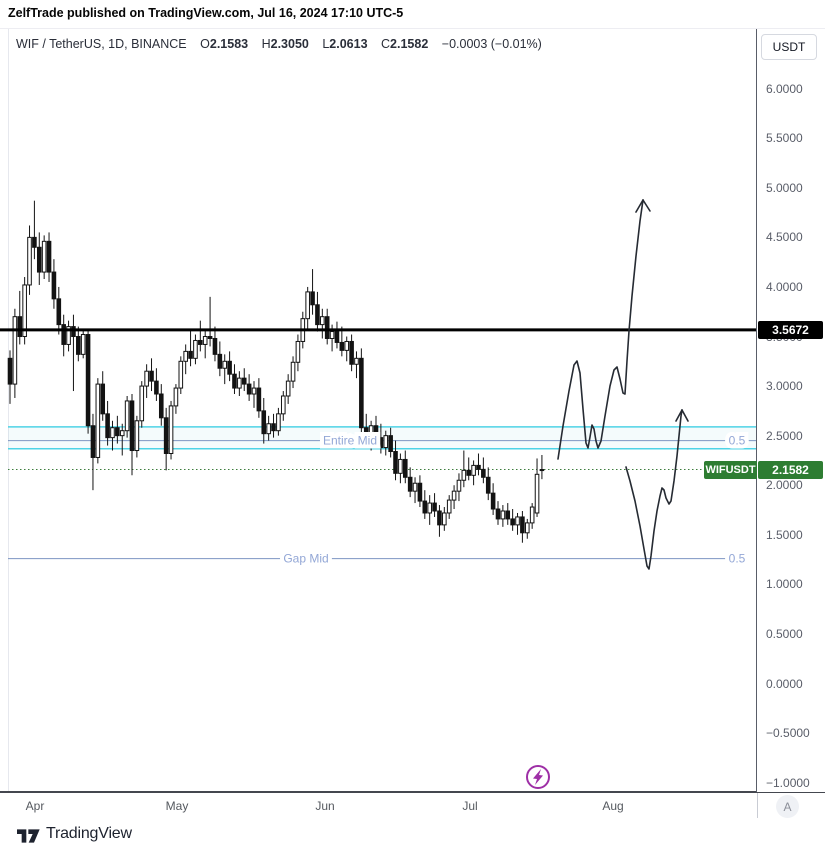 The width and height of the screenshot is (825, 852). I want to click on price-tick: 4.5000, so click(784, 237).